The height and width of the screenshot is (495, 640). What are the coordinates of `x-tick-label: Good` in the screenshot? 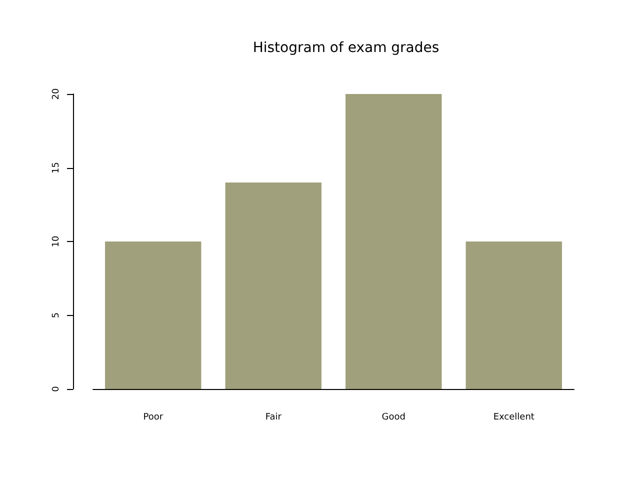 It's located at (394, 417).